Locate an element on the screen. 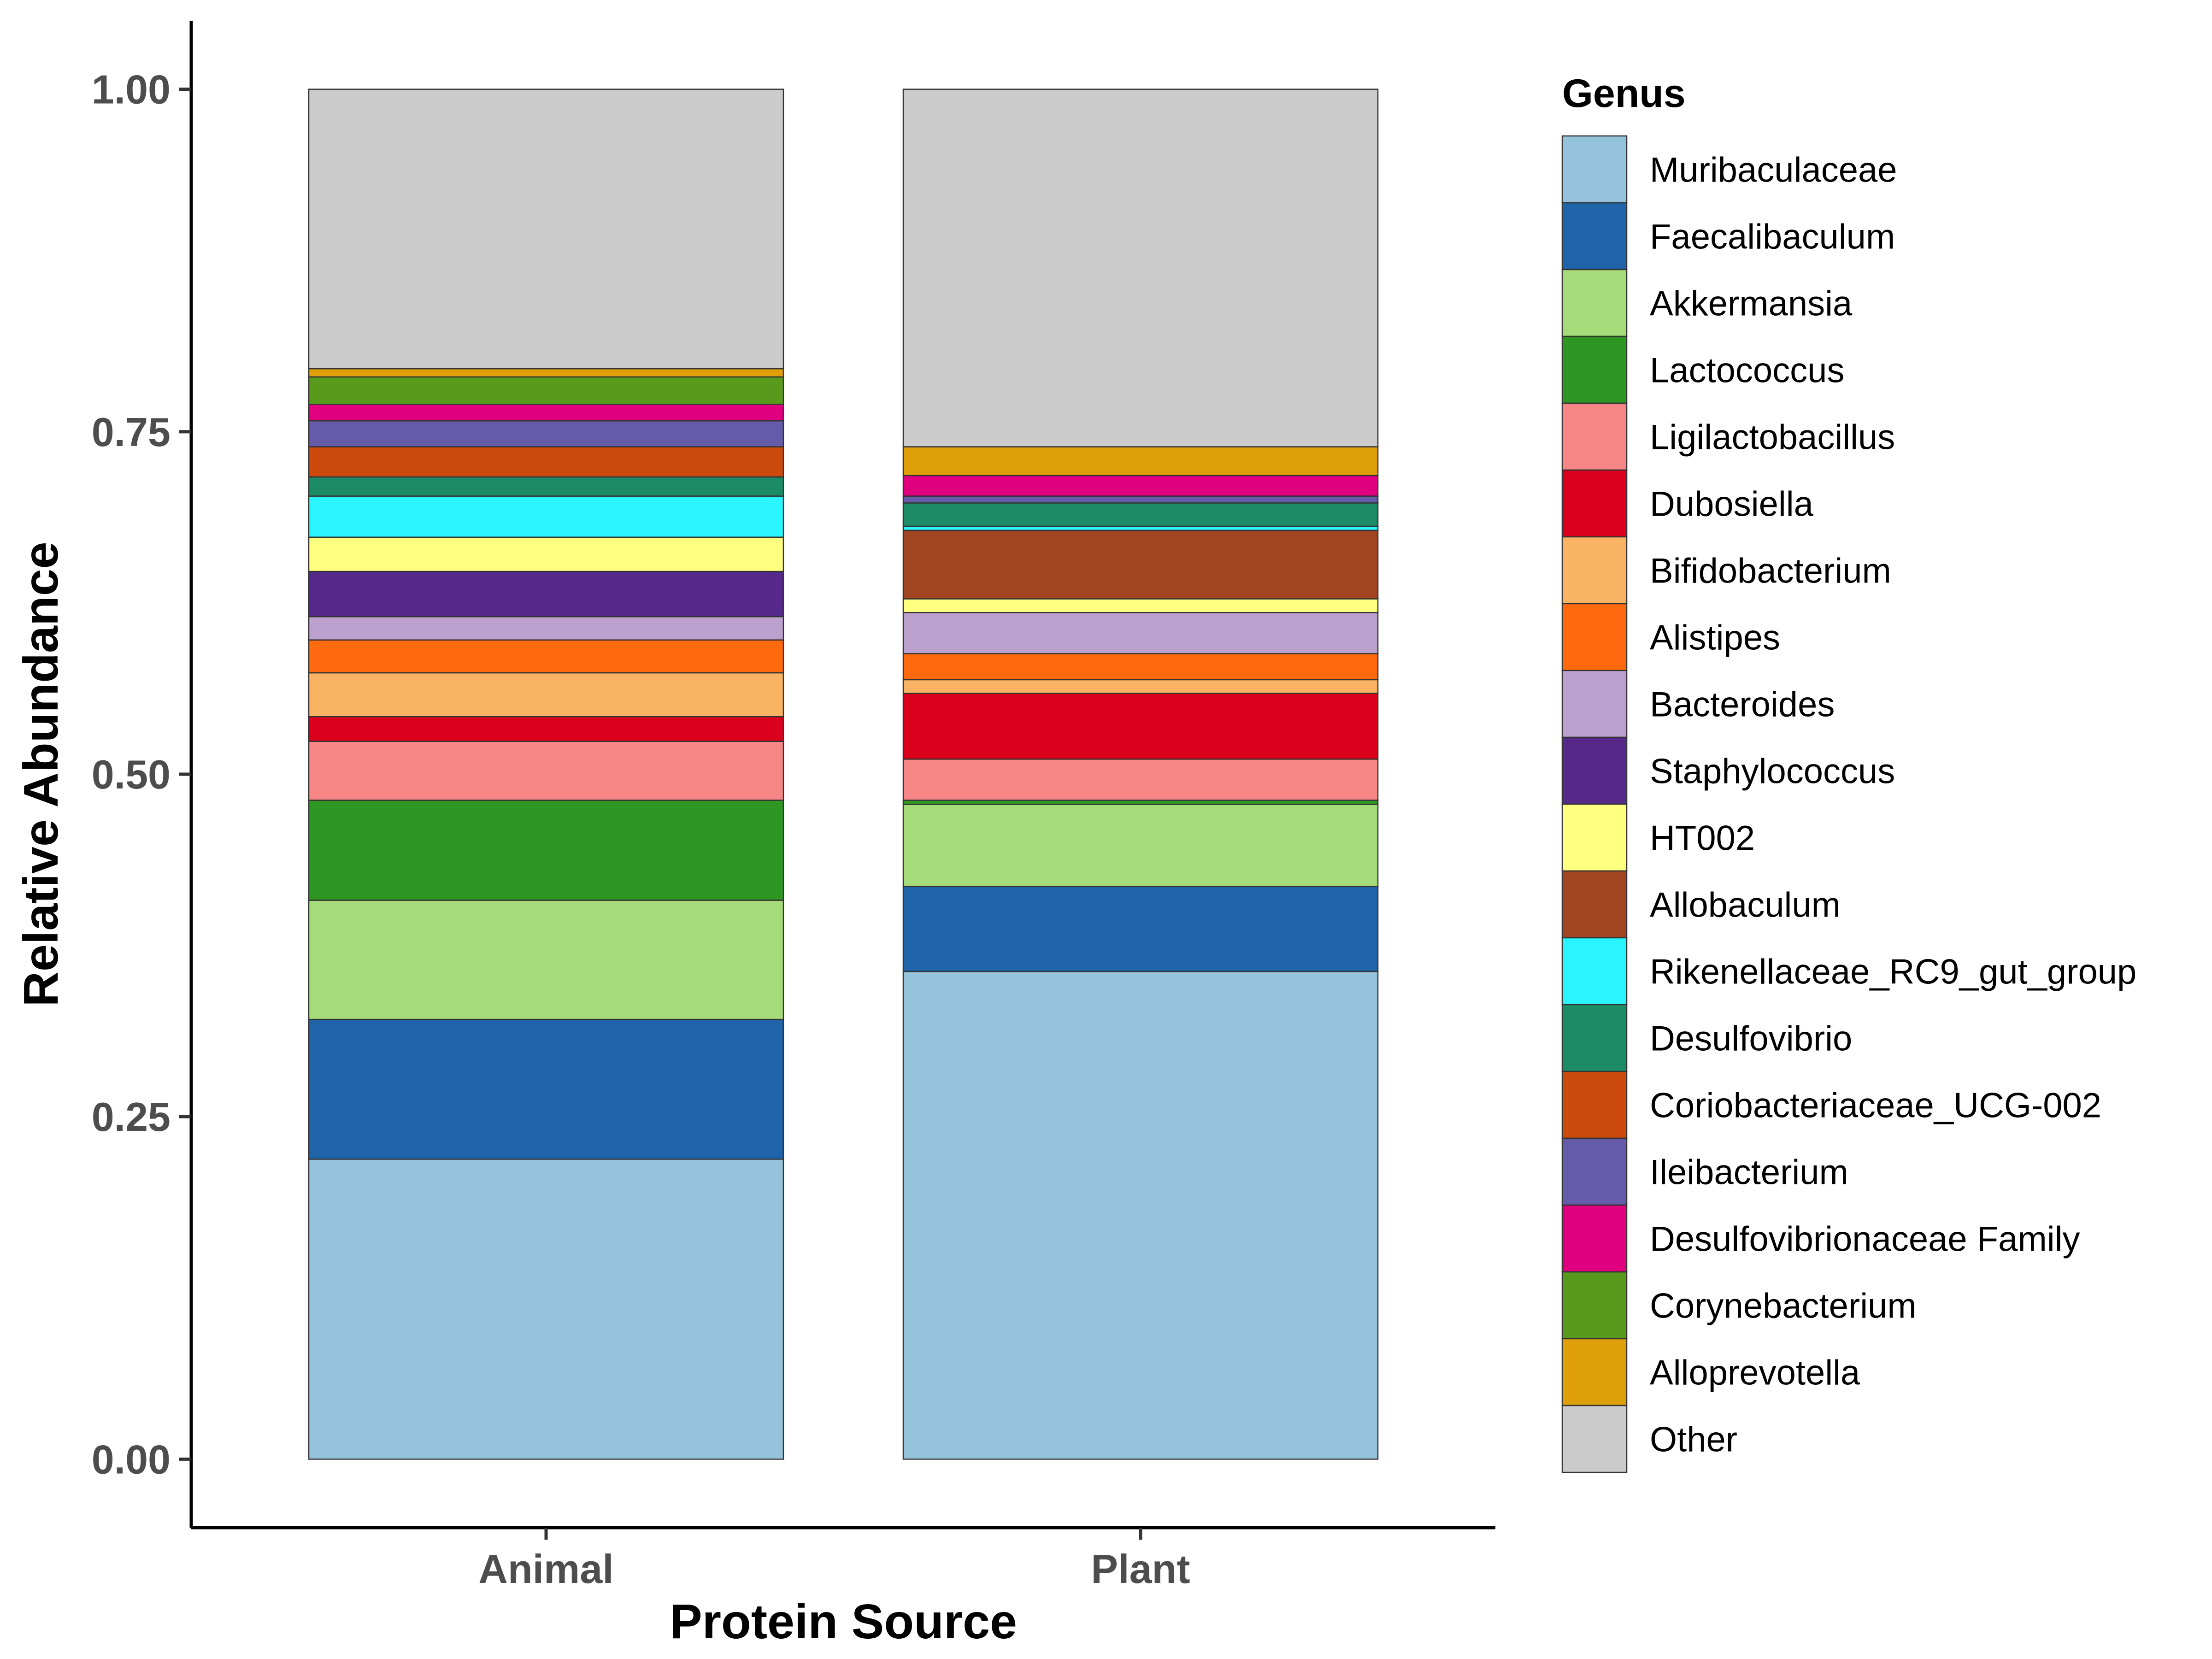 The image size is (2212, 1659). legend-item: Desulfovibrio is located at coordinates (1706, 1038).